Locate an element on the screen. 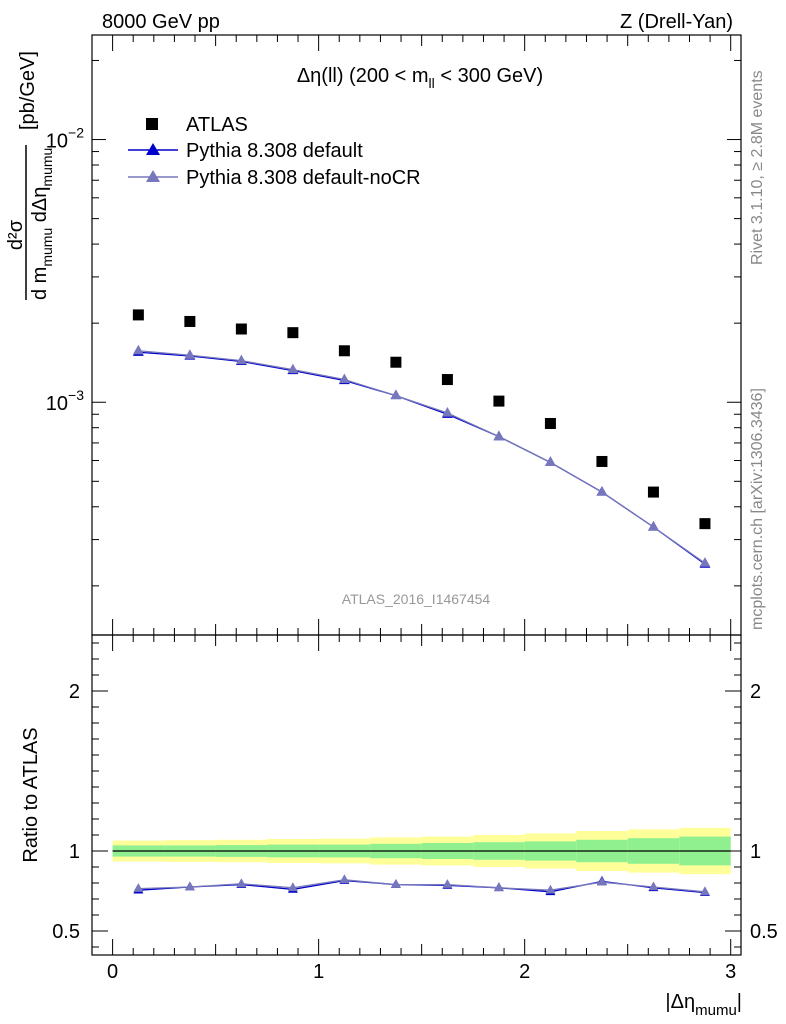 The width and height of the screenshot is (786, 1024). rivet-label: Rivet 3.1.10, ≥ 2.8M events is located at coordinates (757, 167).